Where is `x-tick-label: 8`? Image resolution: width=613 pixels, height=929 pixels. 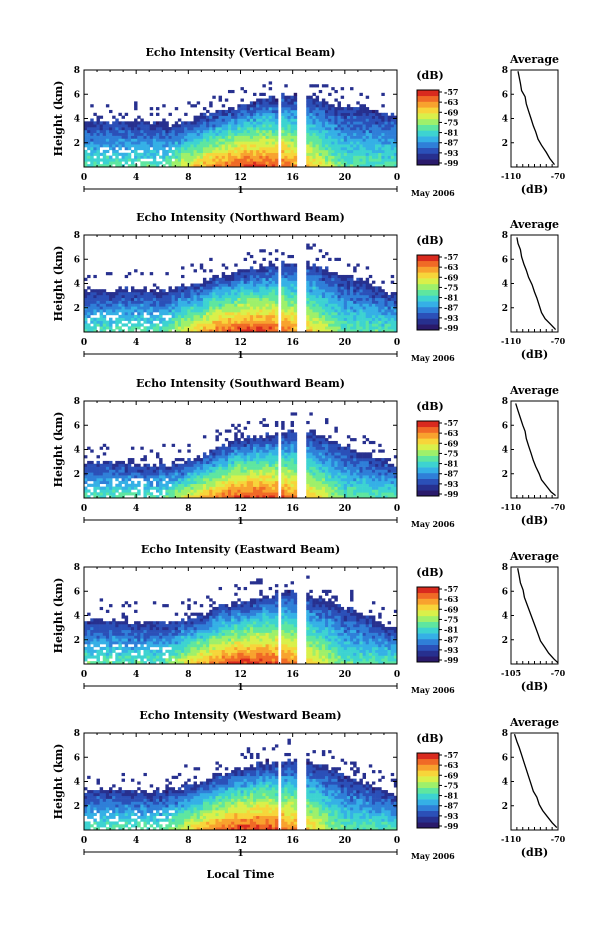 x-tick-label: 8 is located at coordinates (188, 178).